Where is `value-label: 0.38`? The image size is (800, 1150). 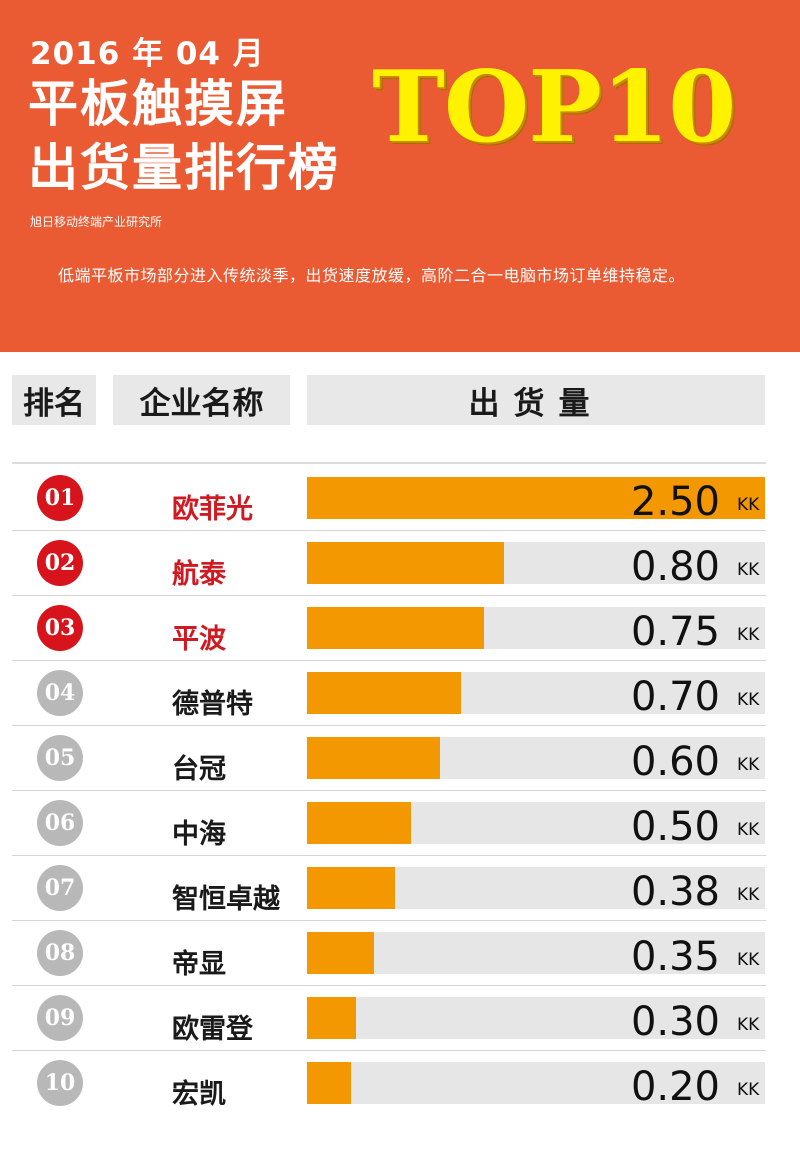 value-label: 0.38 is located at coordinates (675, 892).